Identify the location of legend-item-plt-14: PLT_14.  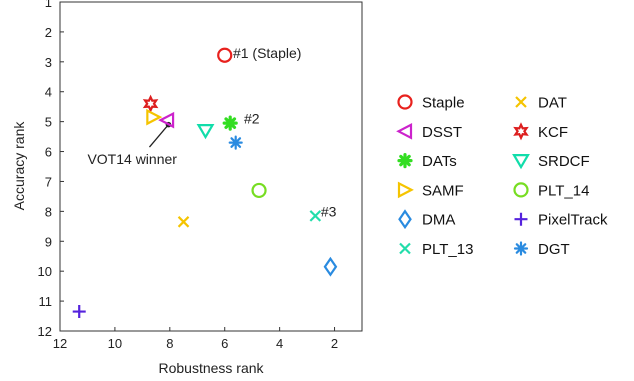
(551, 190).